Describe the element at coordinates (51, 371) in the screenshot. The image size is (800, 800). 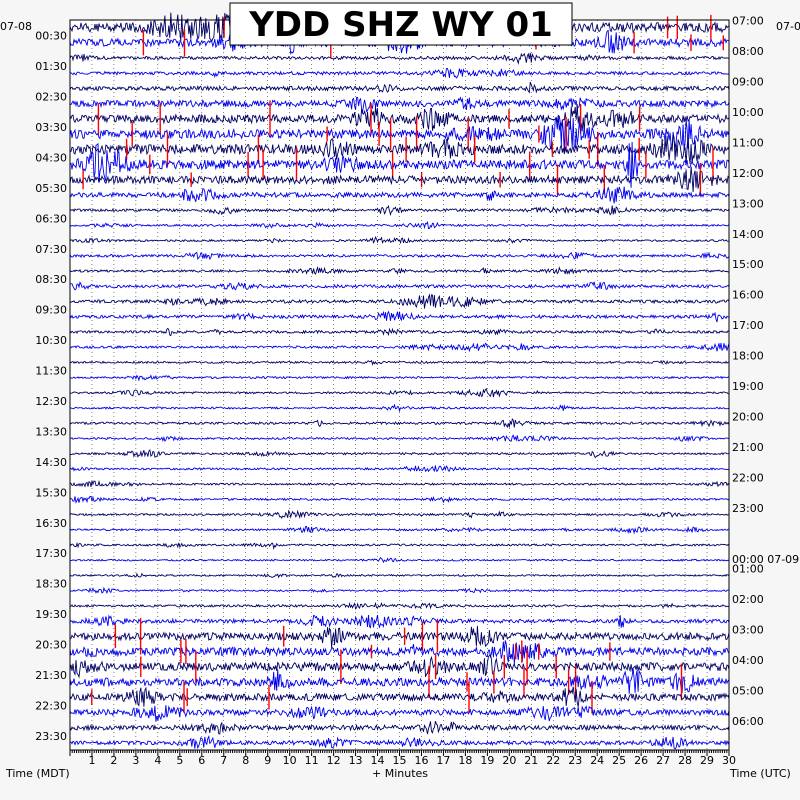
I see `left-time-label: 11:30` at that location.